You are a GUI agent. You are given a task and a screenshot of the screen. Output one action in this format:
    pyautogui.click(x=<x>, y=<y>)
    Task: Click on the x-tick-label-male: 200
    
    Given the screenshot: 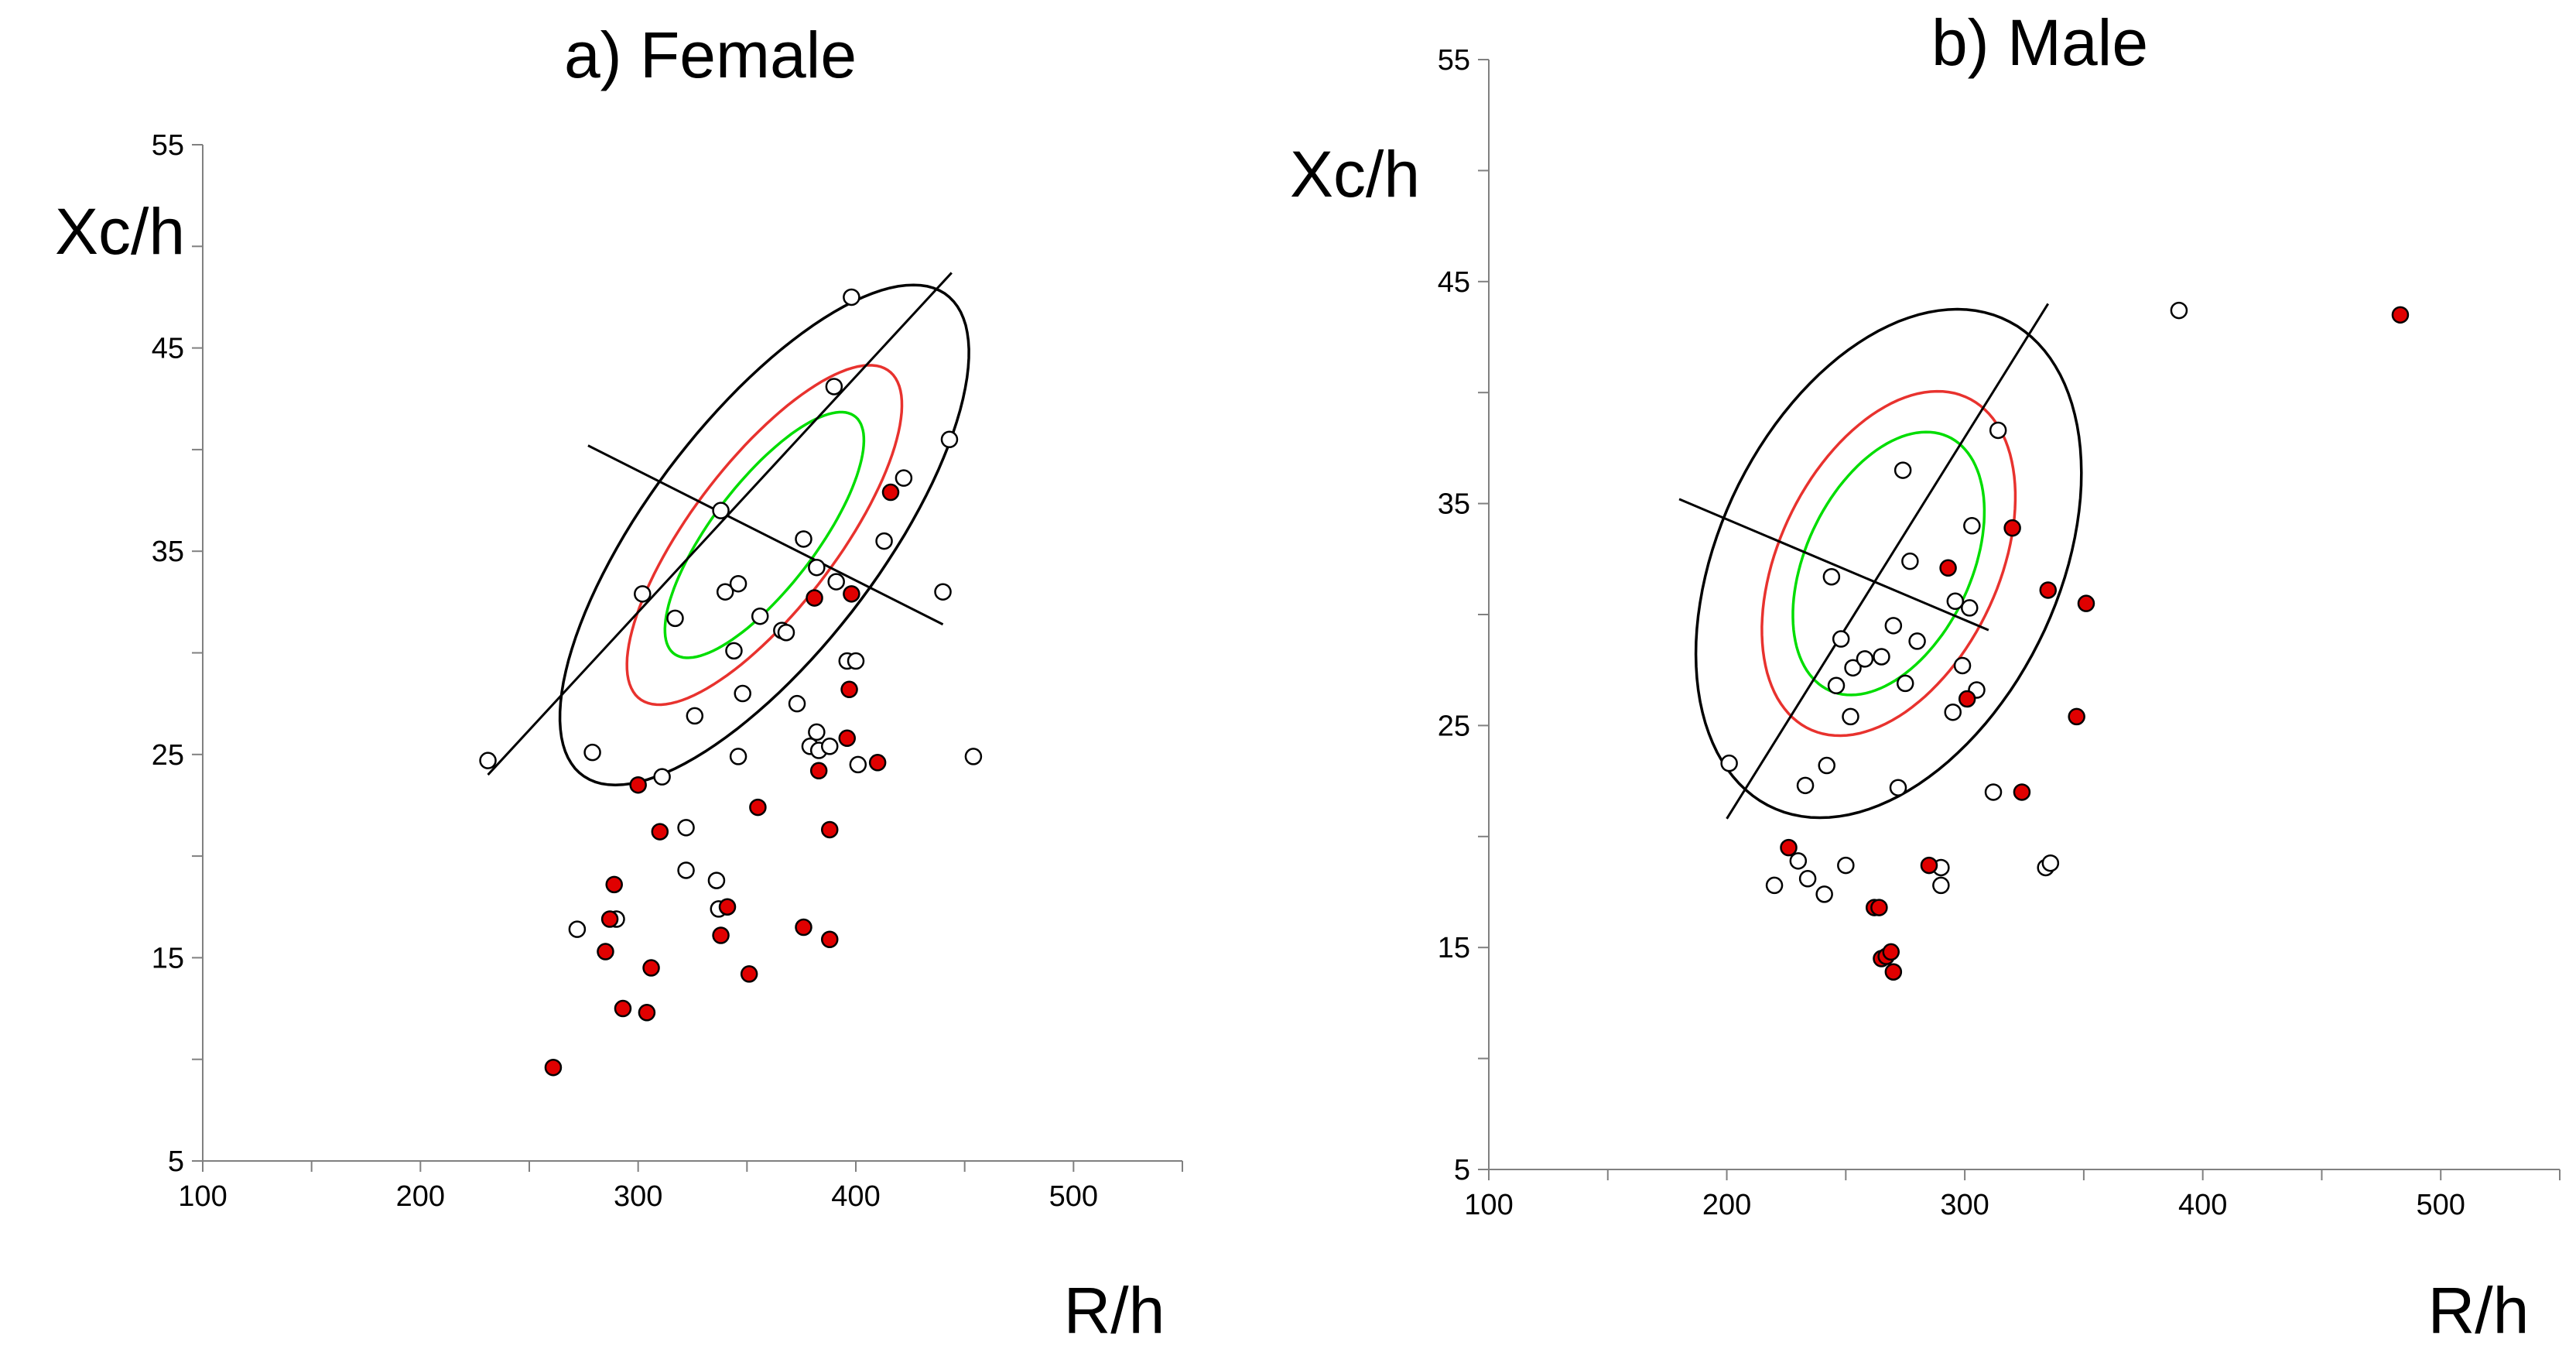 What is the action you would take?
    pyautogui.click(x=1726, y=1205)
    